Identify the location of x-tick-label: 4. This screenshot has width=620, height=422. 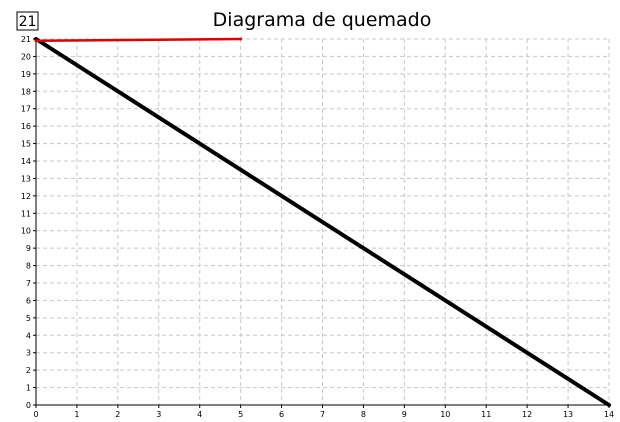
(199, 414).